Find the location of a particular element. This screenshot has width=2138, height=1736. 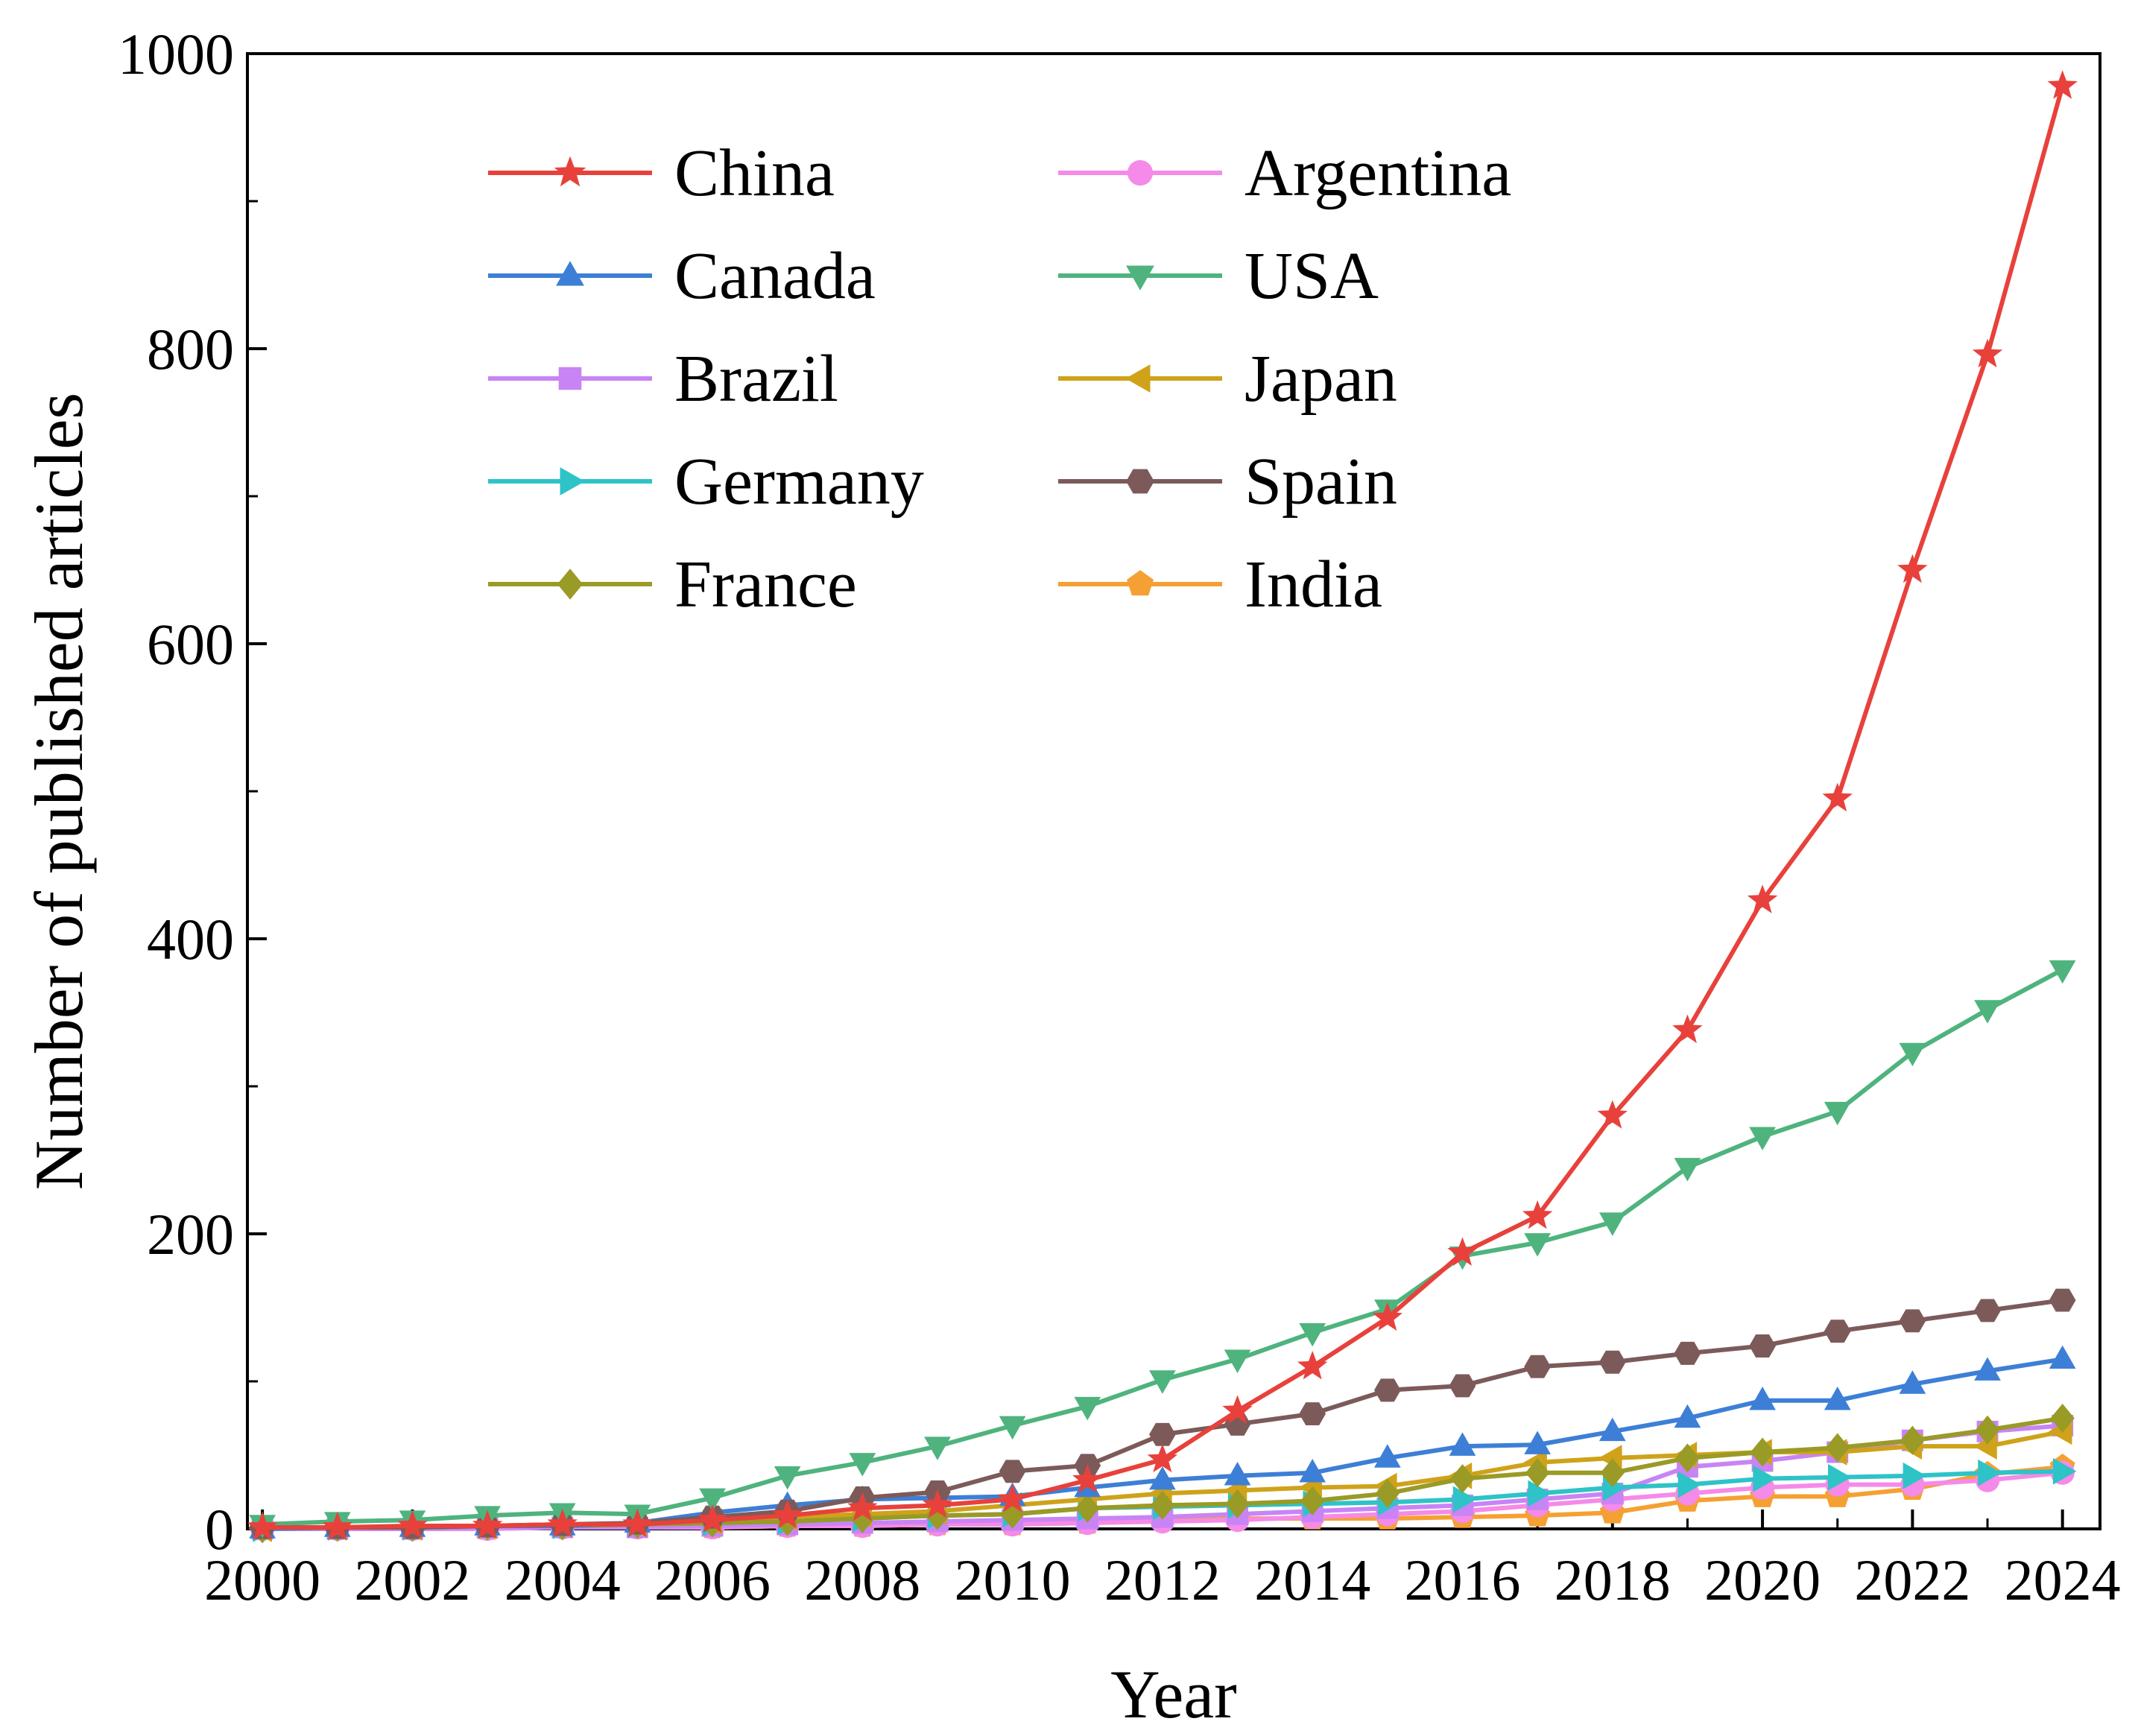

x-tick-label: 2022 is located at coordinates (1912, 1579).